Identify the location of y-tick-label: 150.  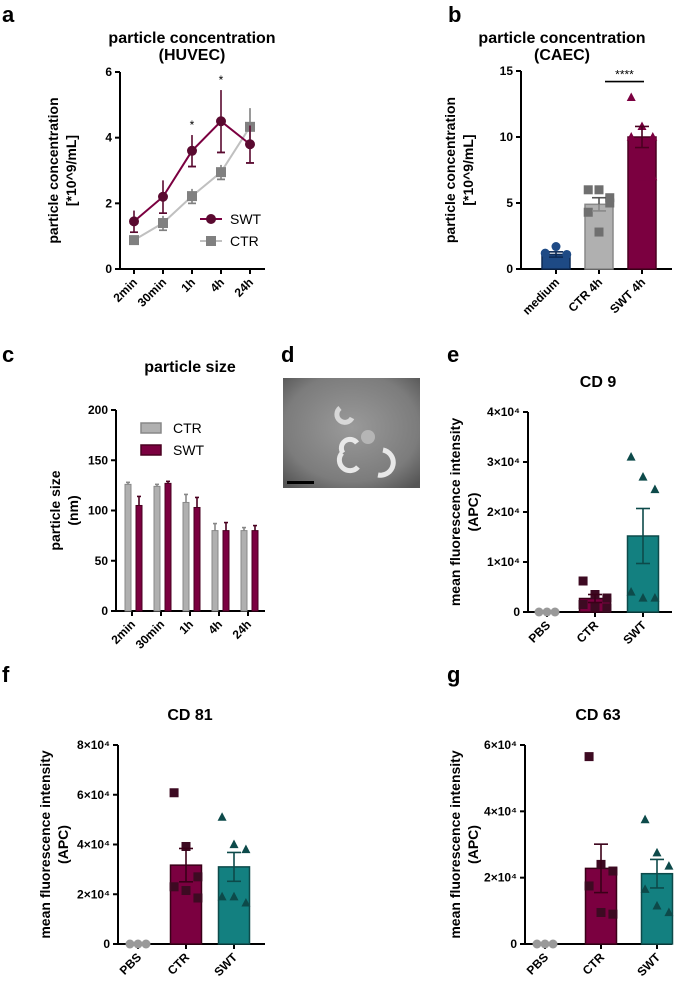
(98, 460).